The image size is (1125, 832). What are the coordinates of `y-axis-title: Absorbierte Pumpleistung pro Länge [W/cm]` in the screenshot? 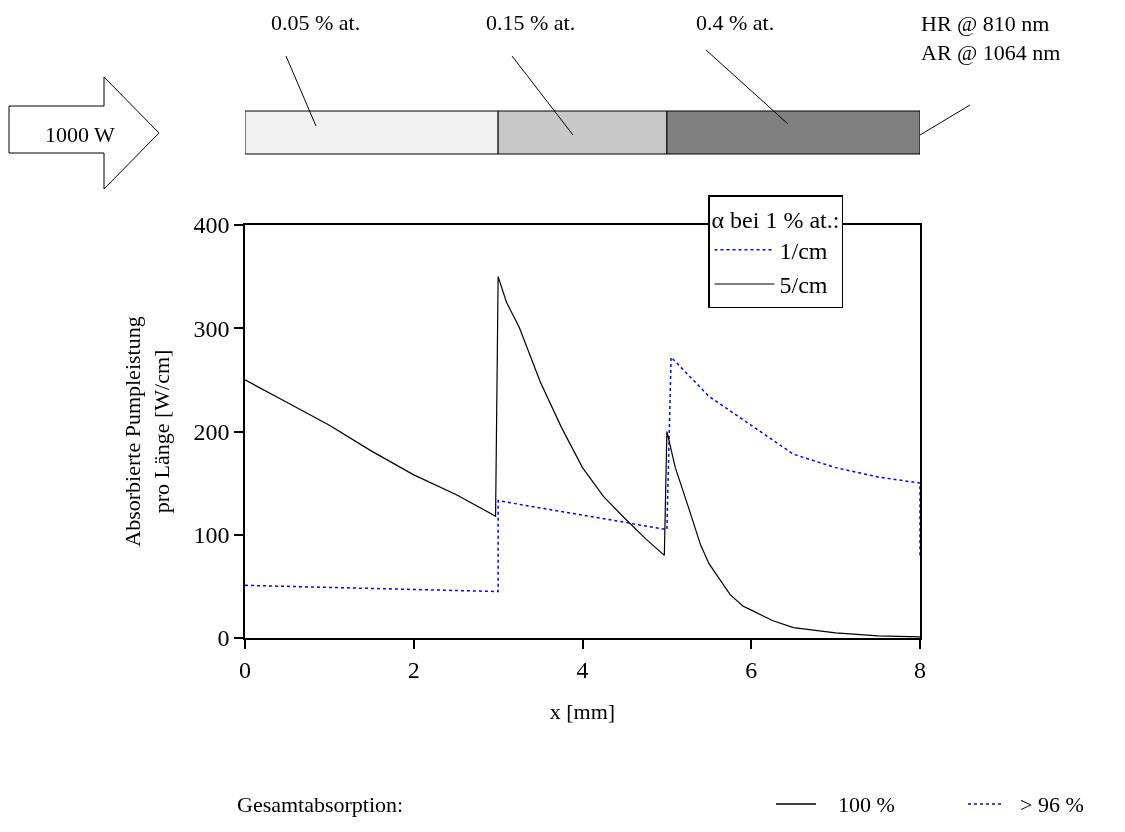 It's located at (147, 431).